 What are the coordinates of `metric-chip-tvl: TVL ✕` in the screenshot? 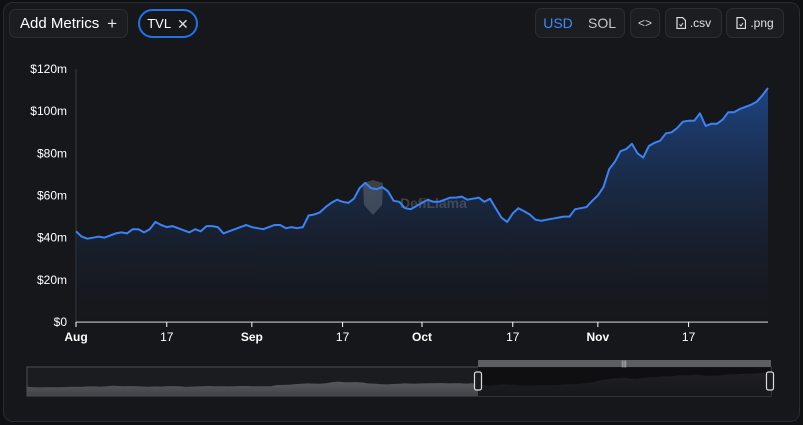 It's located at (168, 23).